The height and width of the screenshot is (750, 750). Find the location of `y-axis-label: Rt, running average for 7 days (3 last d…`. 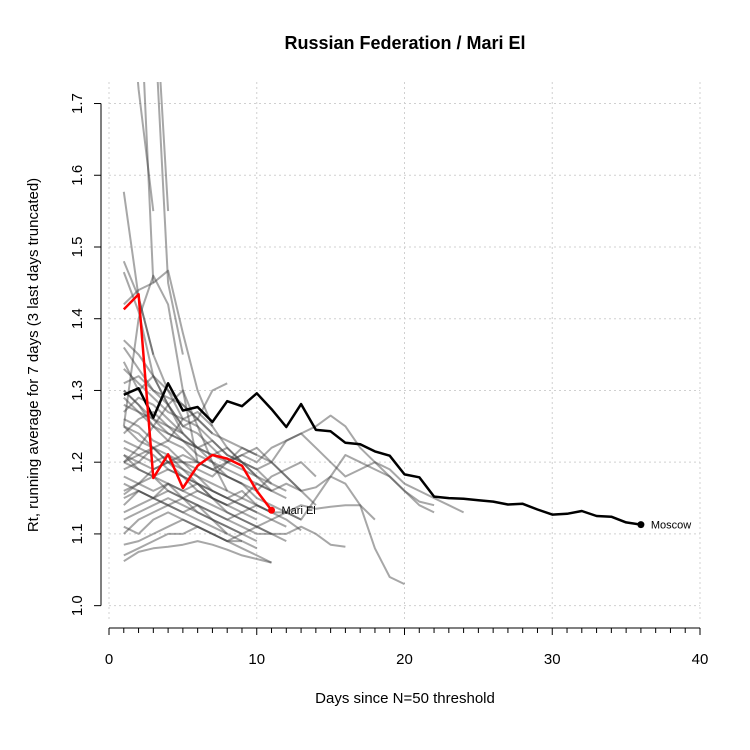

y-axis-label: Rt, running average for 7 days (3 last d… is located at coordinates (33, 355).